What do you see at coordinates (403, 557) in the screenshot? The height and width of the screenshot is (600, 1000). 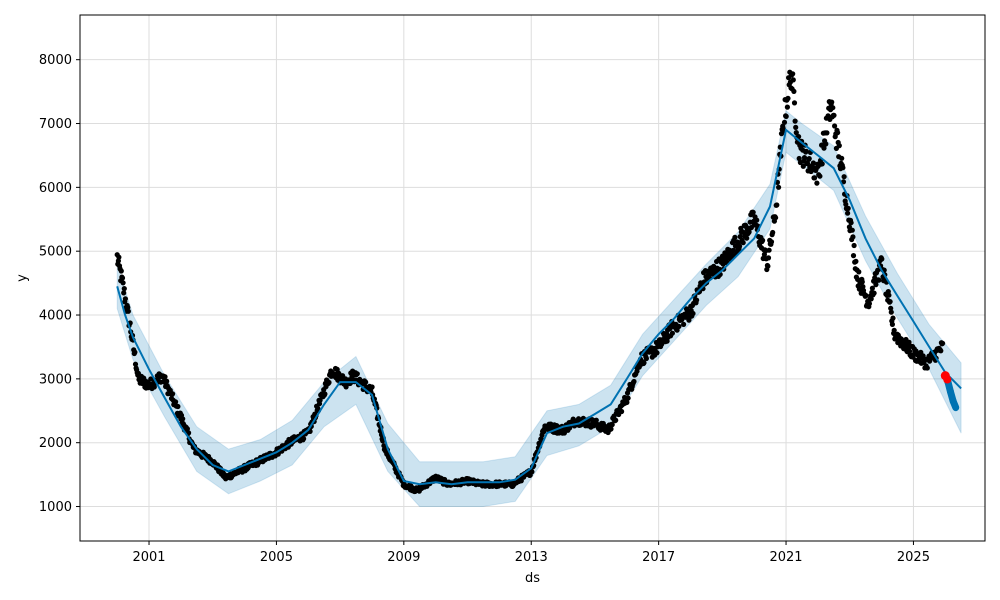 I see `x-tick-label: 2009` at bounding box center [403, 557].